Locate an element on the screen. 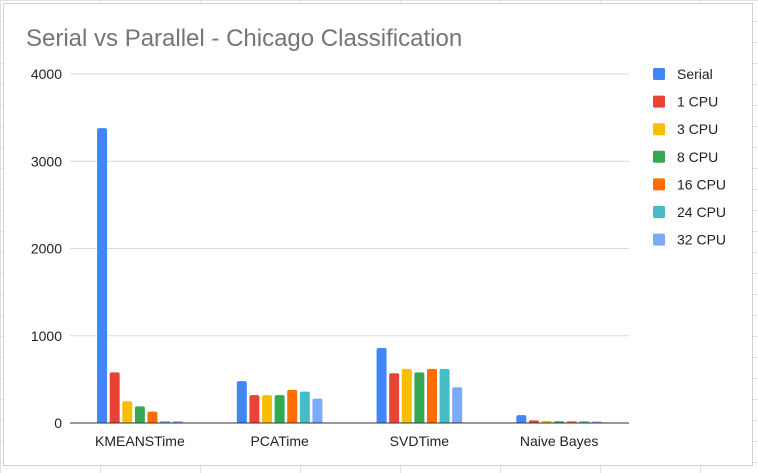 The image size is (758, 473). bar-naive-bayes-3-cpu is located at coordinates (546, 421).